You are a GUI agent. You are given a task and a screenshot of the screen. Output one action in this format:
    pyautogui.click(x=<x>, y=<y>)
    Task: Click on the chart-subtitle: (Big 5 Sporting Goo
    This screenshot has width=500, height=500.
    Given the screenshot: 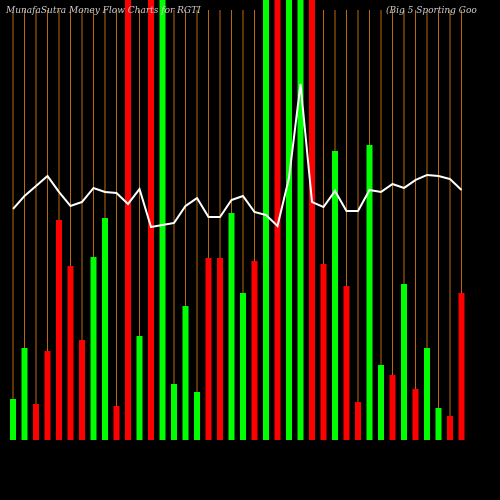 What is the action you would take?
    pyautogui.click(x=431, y=10)
    